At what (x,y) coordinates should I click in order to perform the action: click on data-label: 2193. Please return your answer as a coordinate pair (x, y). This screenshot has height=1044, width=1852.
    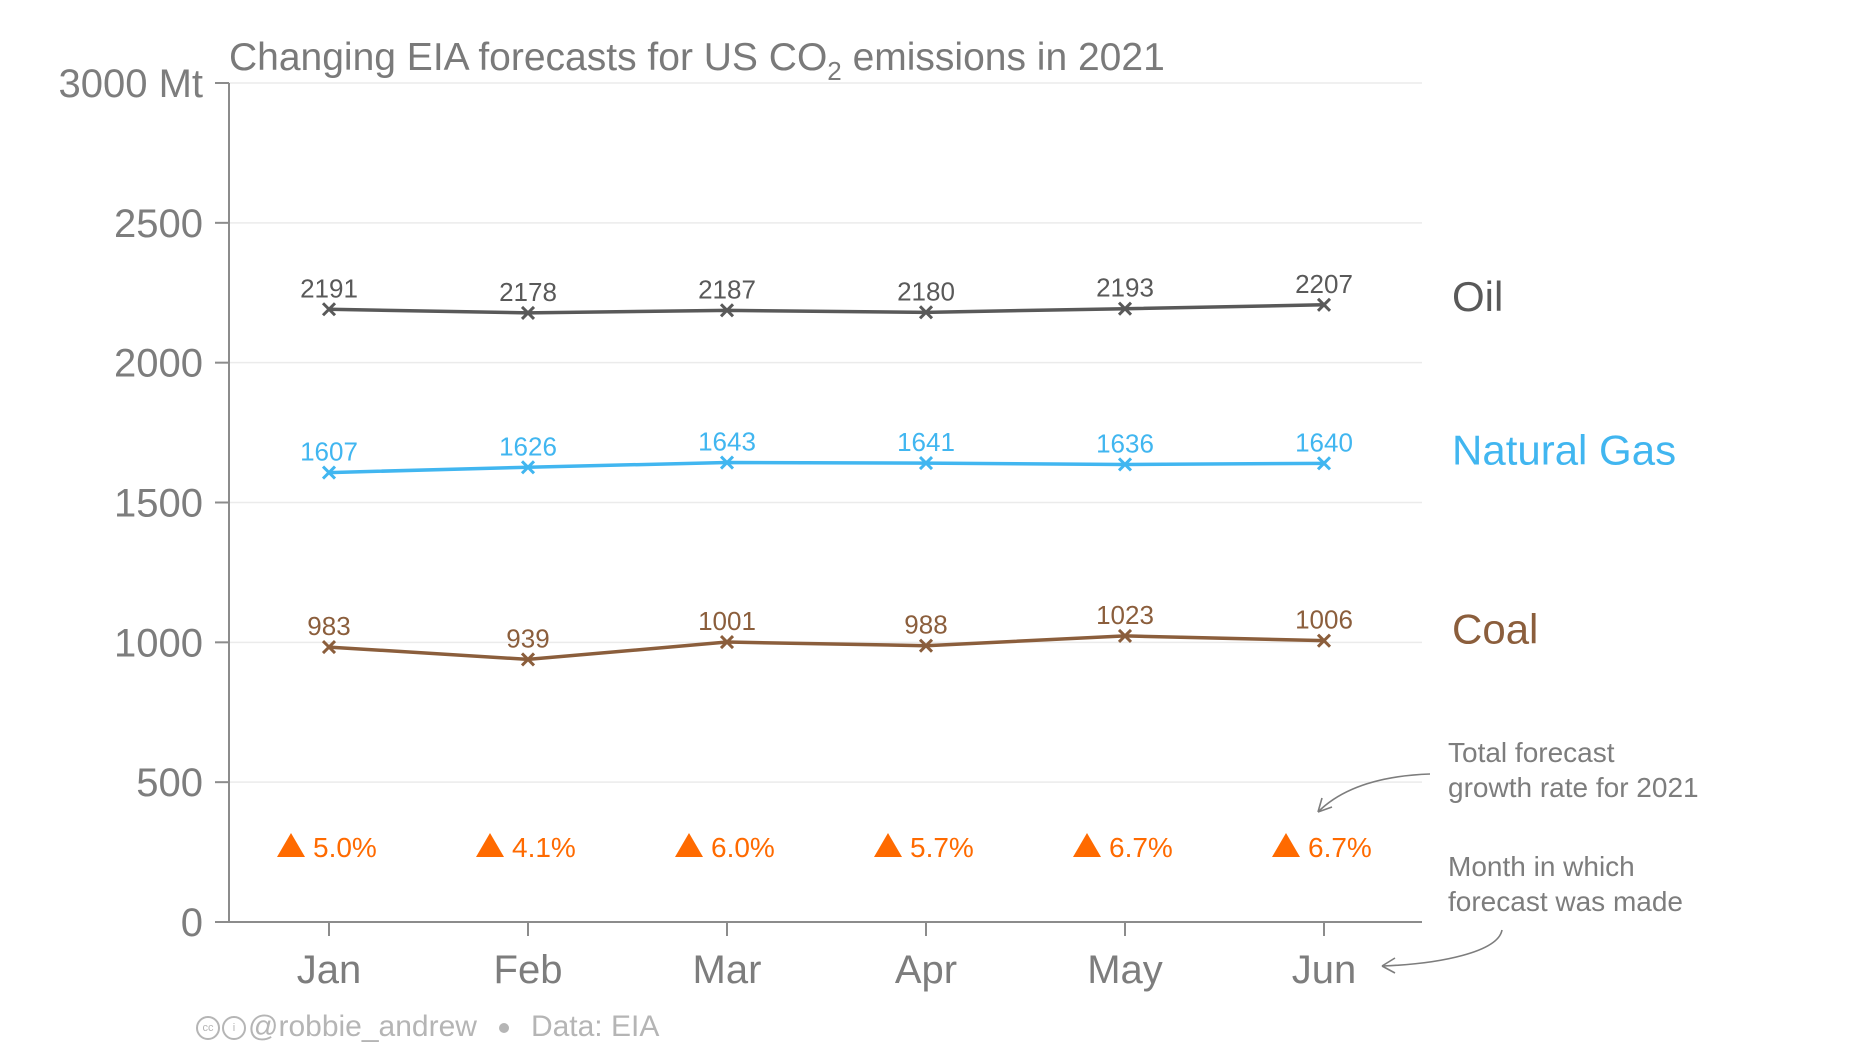
    Looking at the image, I should click on (1125, 288).